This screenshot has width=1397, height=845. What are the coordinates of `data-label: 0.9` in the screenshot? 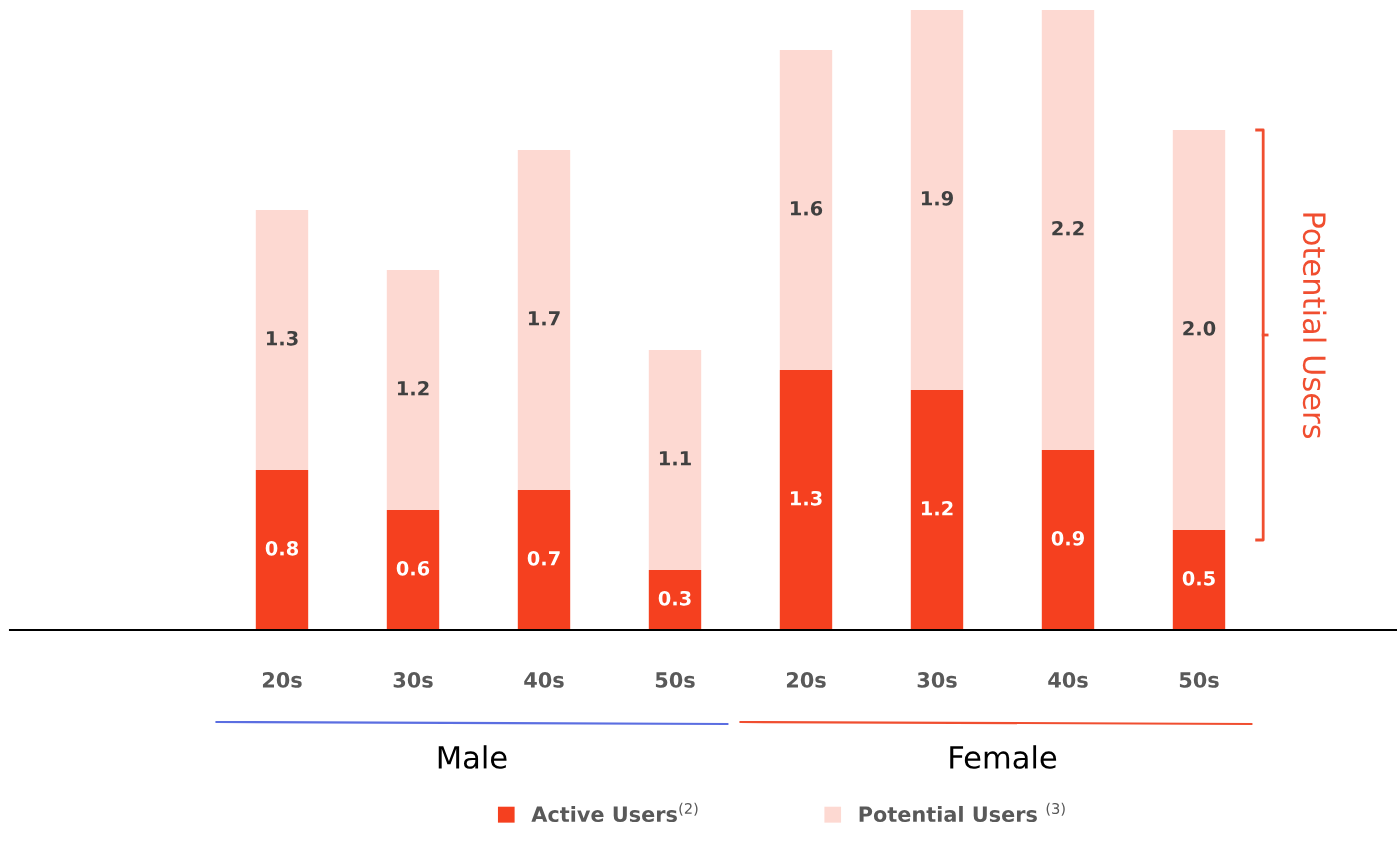 It's located at (1067, 538).